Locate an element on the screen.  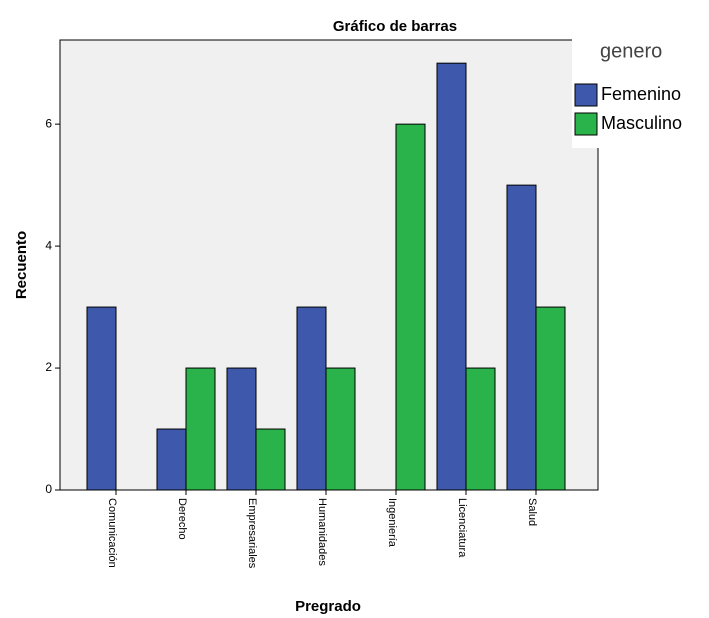
x-tick-label: Salud is located at coordinates (532, 512).